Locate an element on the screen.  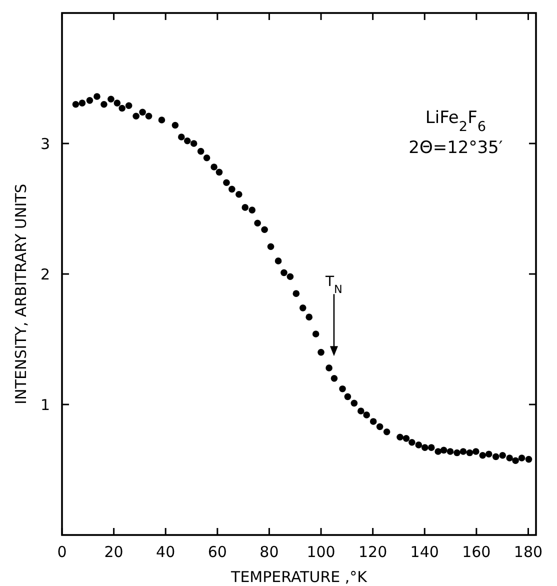
x-tick-label: 40 is located at coordinates (166, 552).